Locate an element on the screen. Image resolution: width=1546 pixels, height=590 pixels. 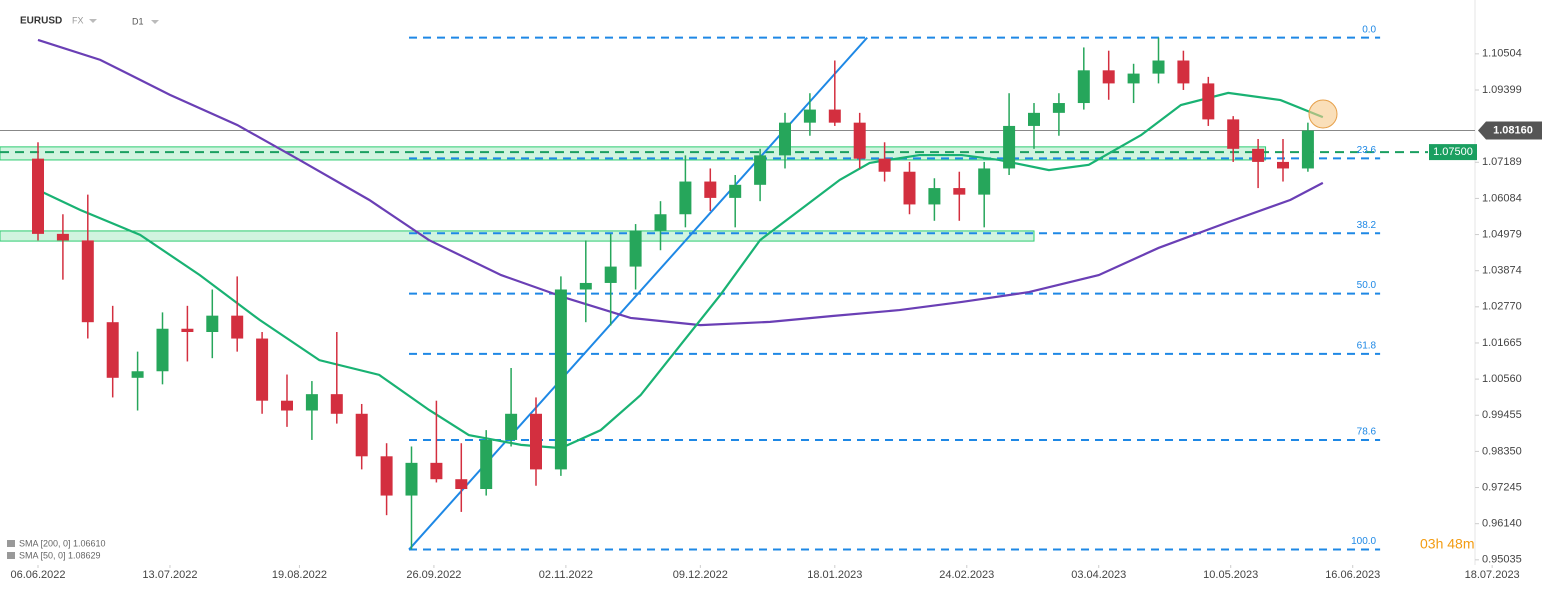
y-tick-label: 1.06084 is located at coordinates (1502, 198).